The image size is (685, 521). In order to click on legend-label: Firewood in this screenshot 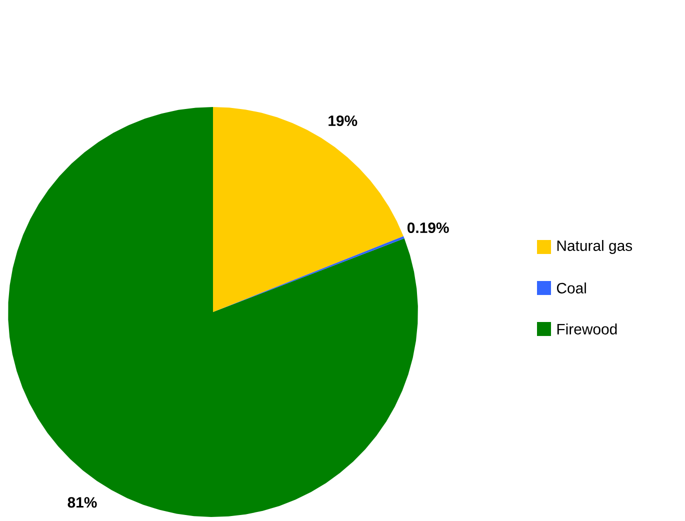, I will do `click(587, 329)`.